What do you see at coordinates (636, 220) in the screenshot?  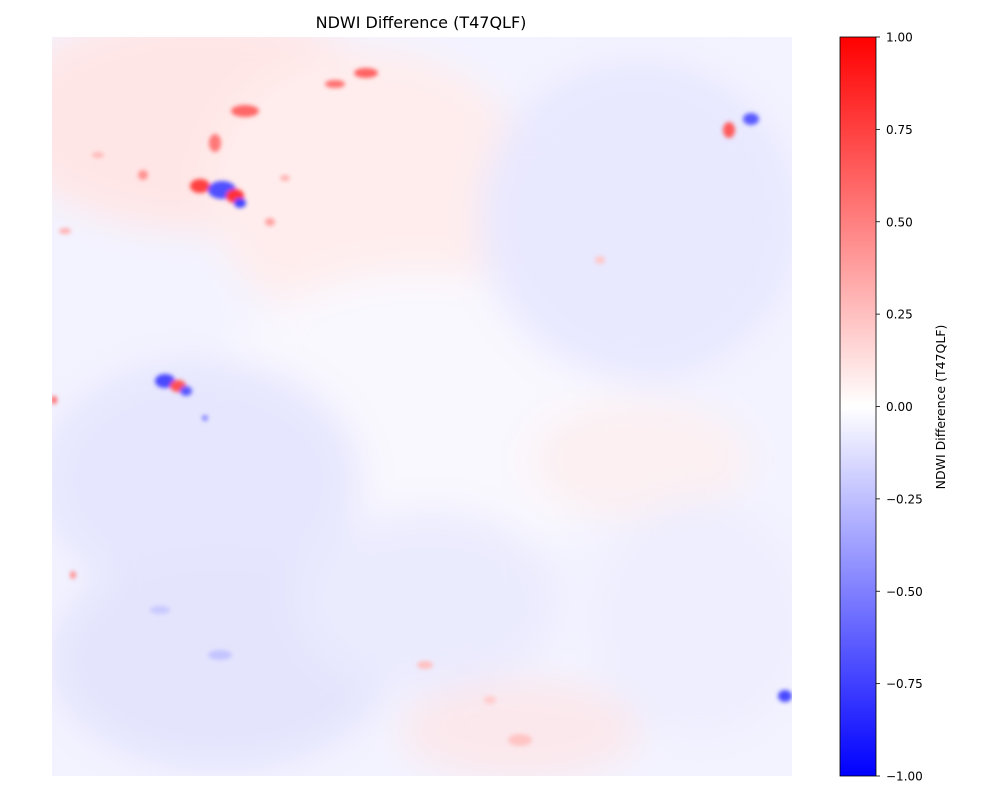 I see `region-blue-northeast` at bounding box center [636, 220].